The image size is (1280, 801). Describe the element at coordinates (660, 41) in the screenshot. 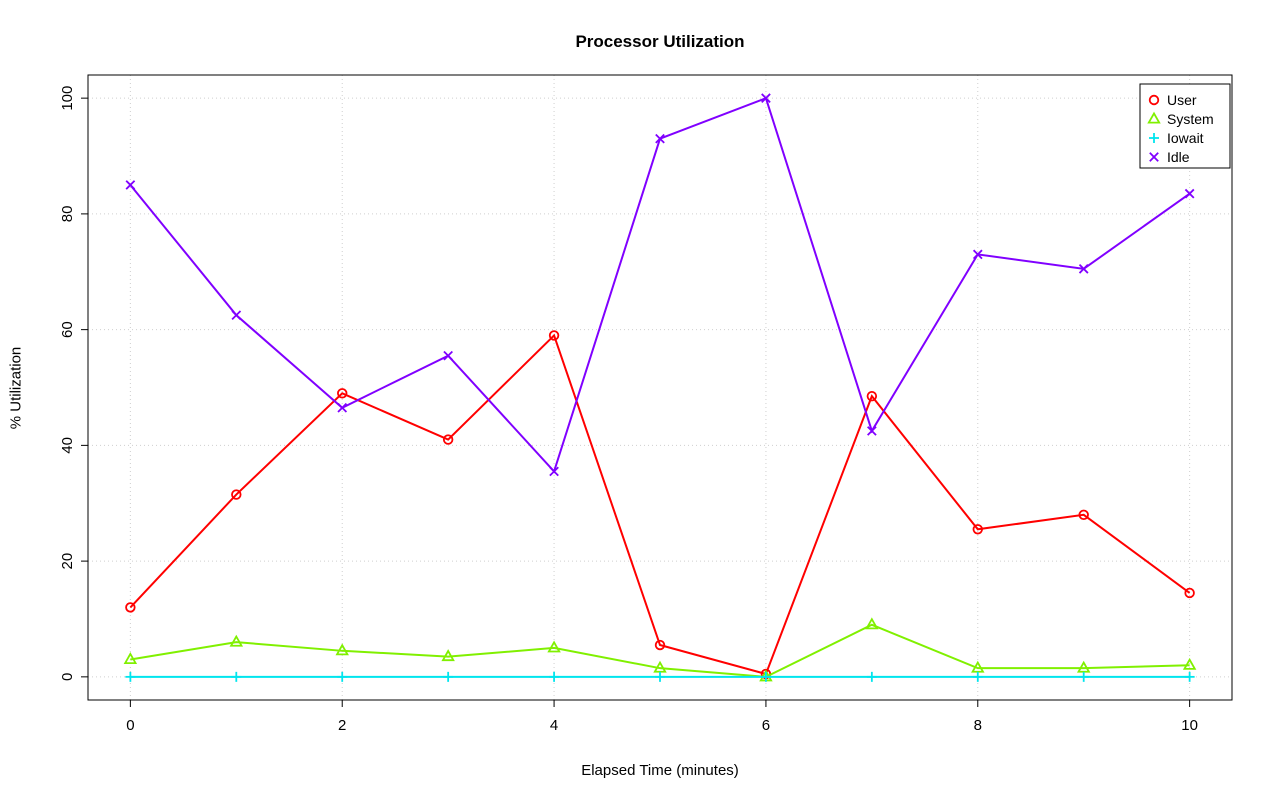

I see `chart-title: Processor Utilization` at that location.